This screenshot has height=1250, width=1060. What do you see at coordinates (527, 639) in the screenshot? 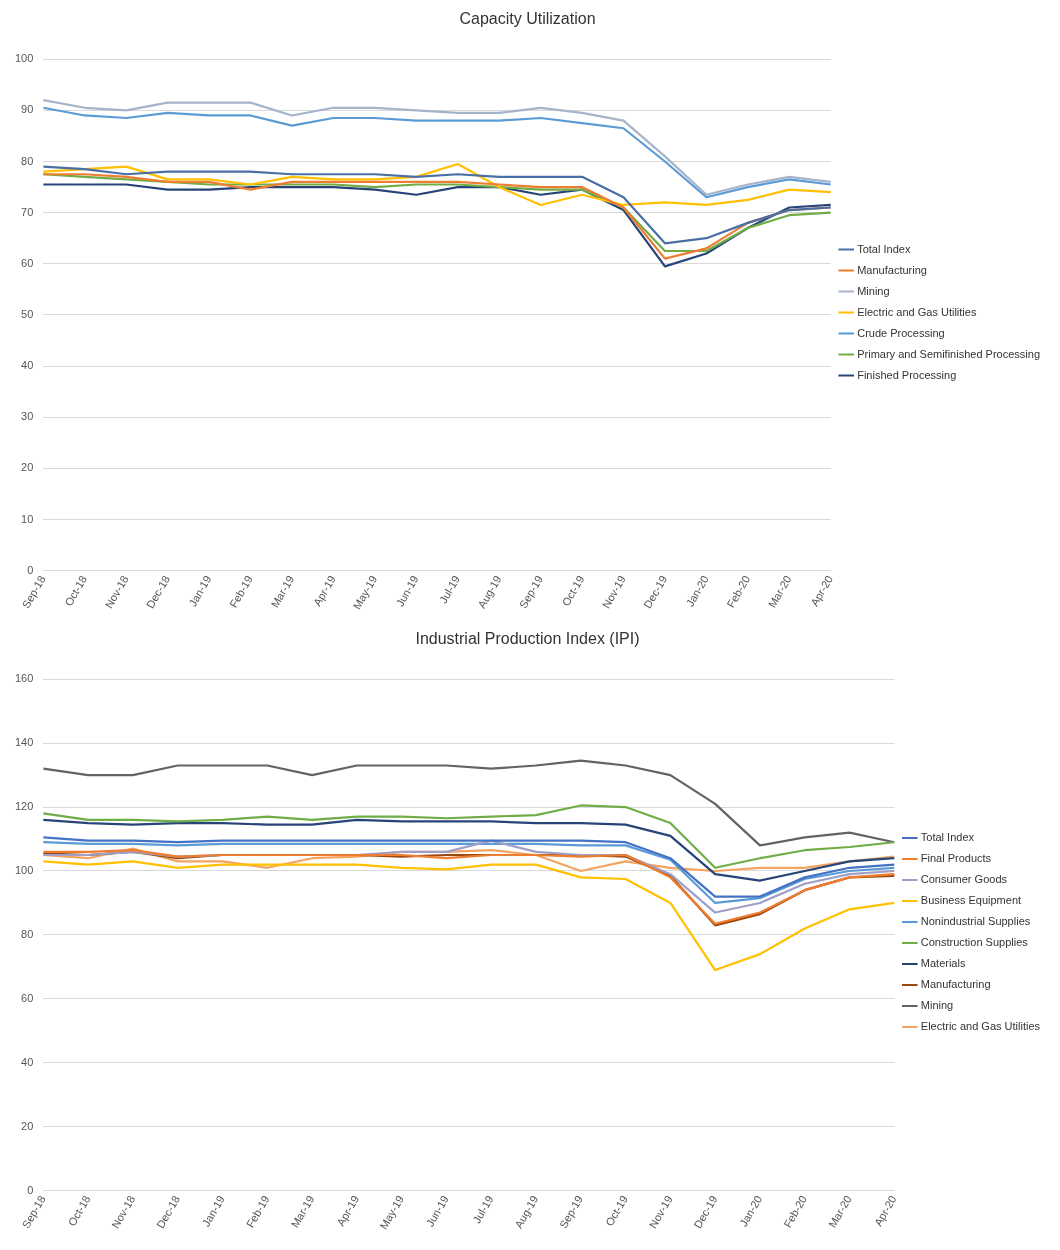
I see `chart-title: Industrial Production Index (IPI)` at bounding box center [527, 639].